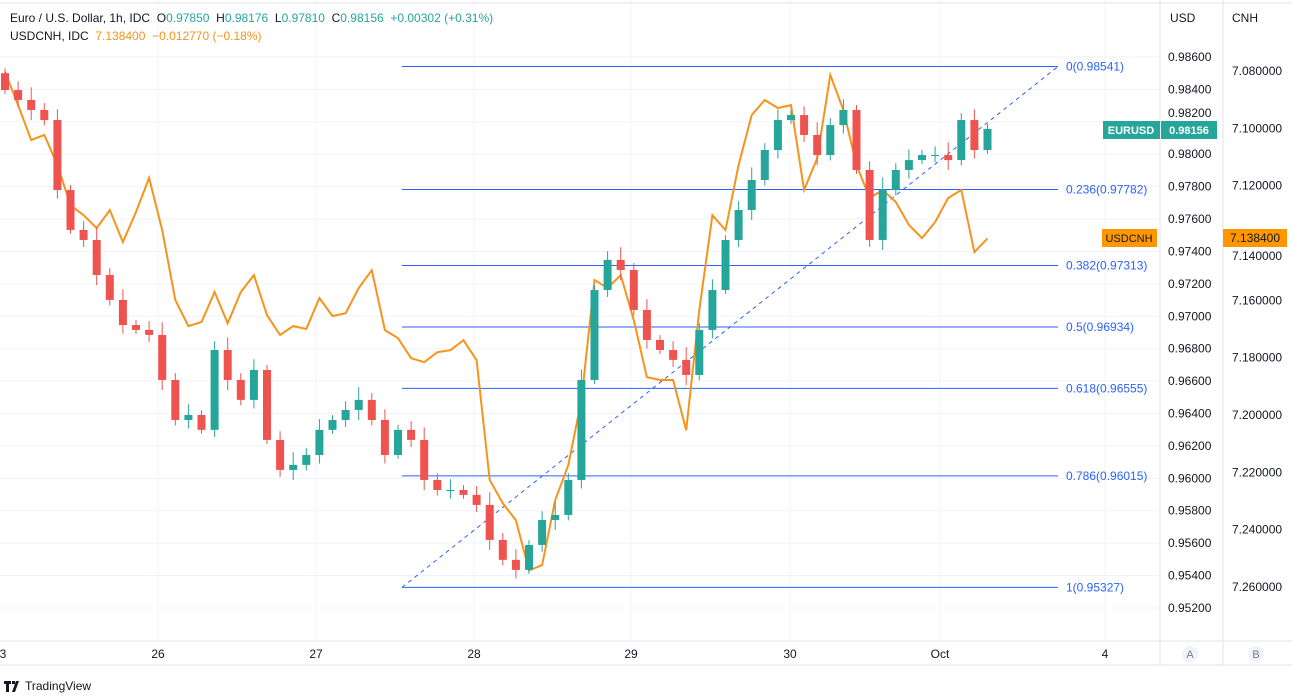 Image resolution: width=1292 pixels, height=698 pixels. I want to click on scale-b-button: B, so click(1256, 654).